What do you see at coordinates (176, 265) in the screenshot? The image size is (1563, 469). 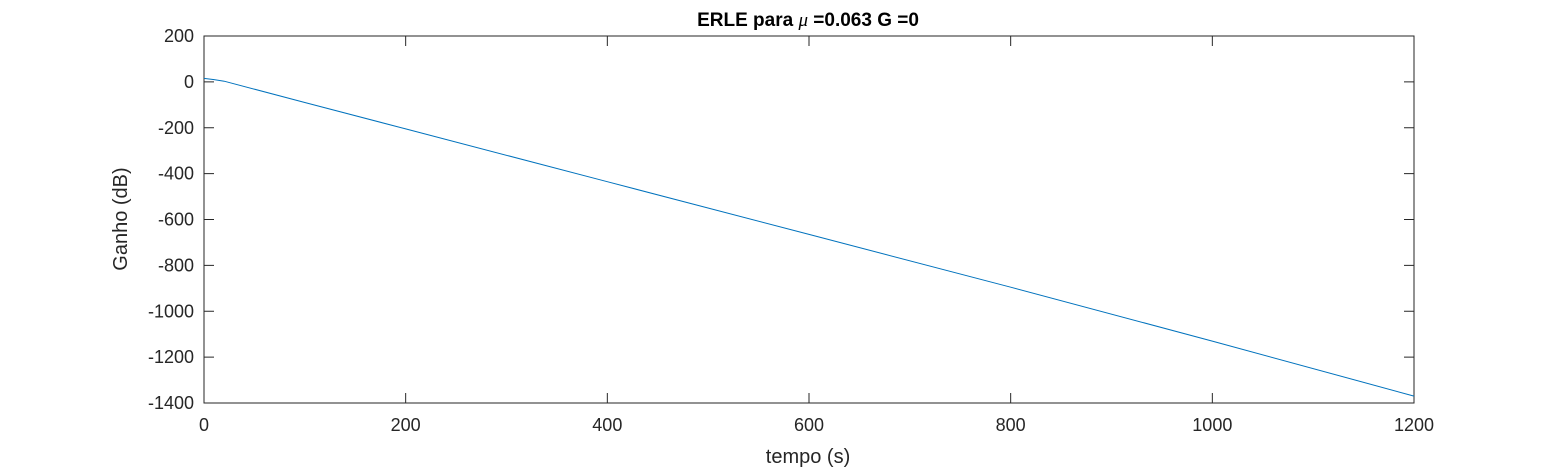 I see `y-tick-label: -800` at bounding box center [176, 265].